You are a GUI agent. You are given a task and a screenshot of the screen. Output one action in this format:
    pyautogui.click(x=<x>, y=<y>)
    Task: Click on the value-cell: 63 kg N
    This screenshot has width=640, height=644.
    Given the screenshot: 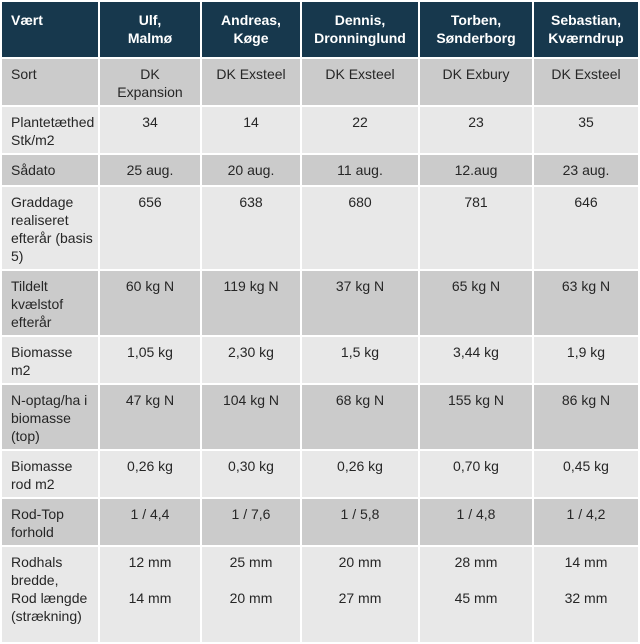 What is the action you would take?
    pyautogui.click(x=586, y=303)
    